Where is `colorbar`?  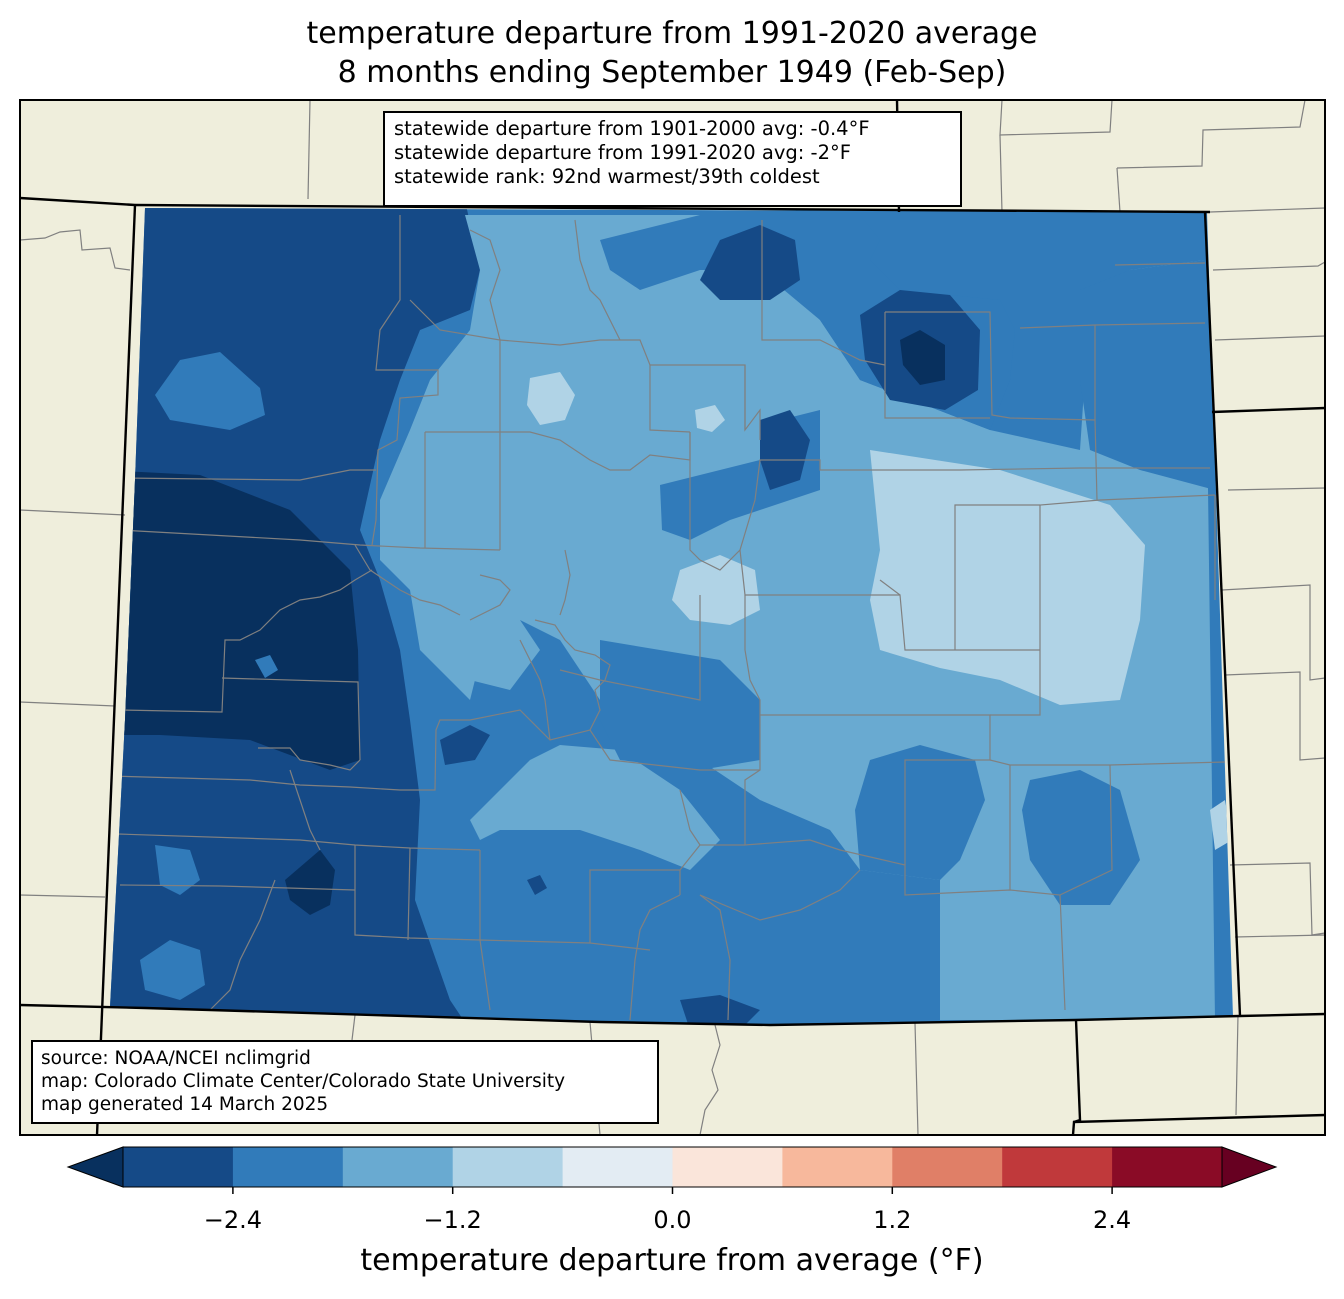
colorbar is located at coordinates (672, 1170).